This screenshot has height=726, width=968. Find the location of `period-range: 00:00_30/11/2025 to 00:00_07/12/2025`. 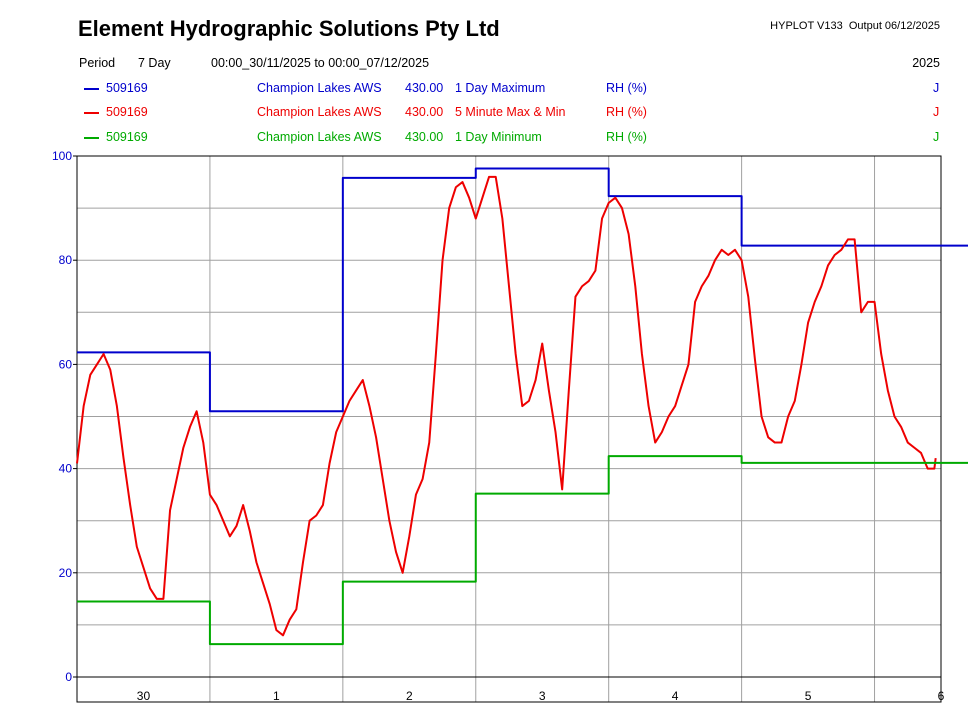

period-range: 00:00_30/11/2025 to 00:00_07/12/2025 is located at coordinates (320, 63).